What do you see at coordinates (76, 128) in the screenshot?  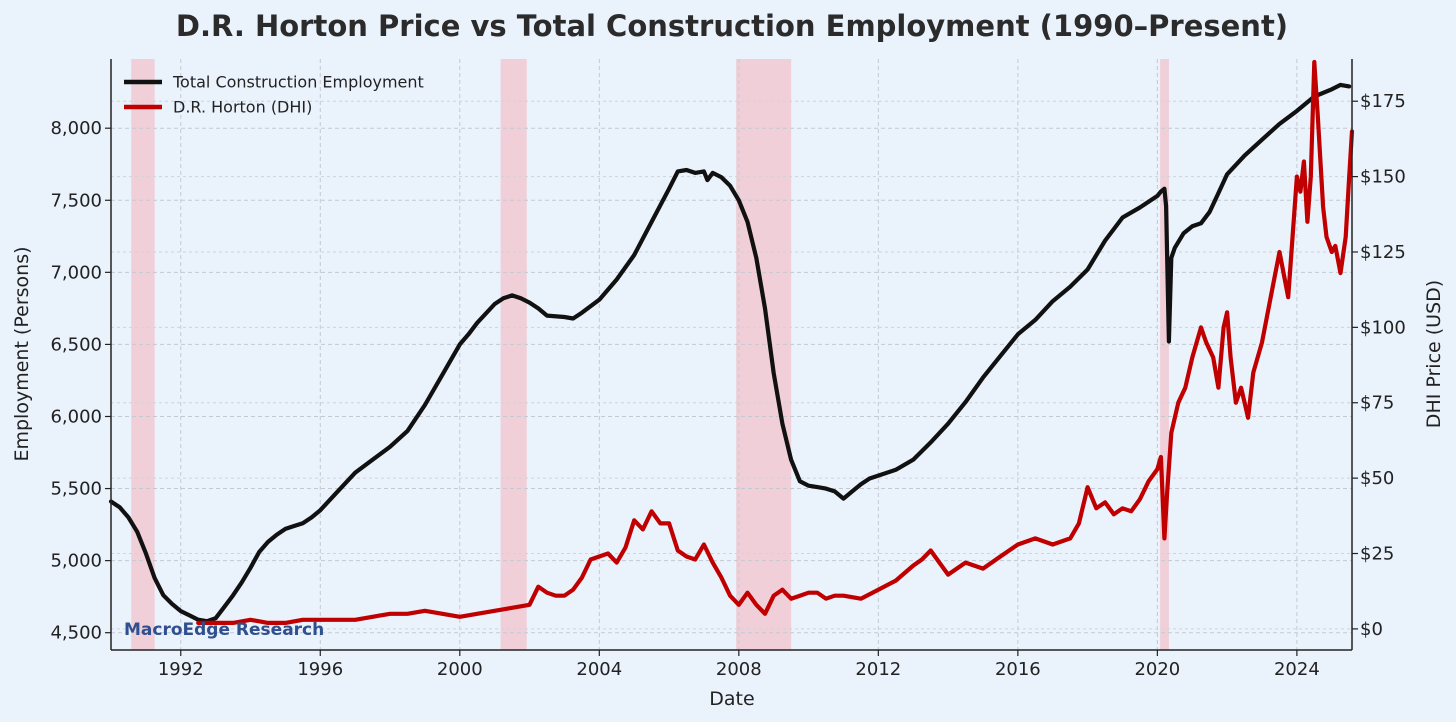 I see `y-left-tick-label: 8,000` at bounding box center [76, 128].